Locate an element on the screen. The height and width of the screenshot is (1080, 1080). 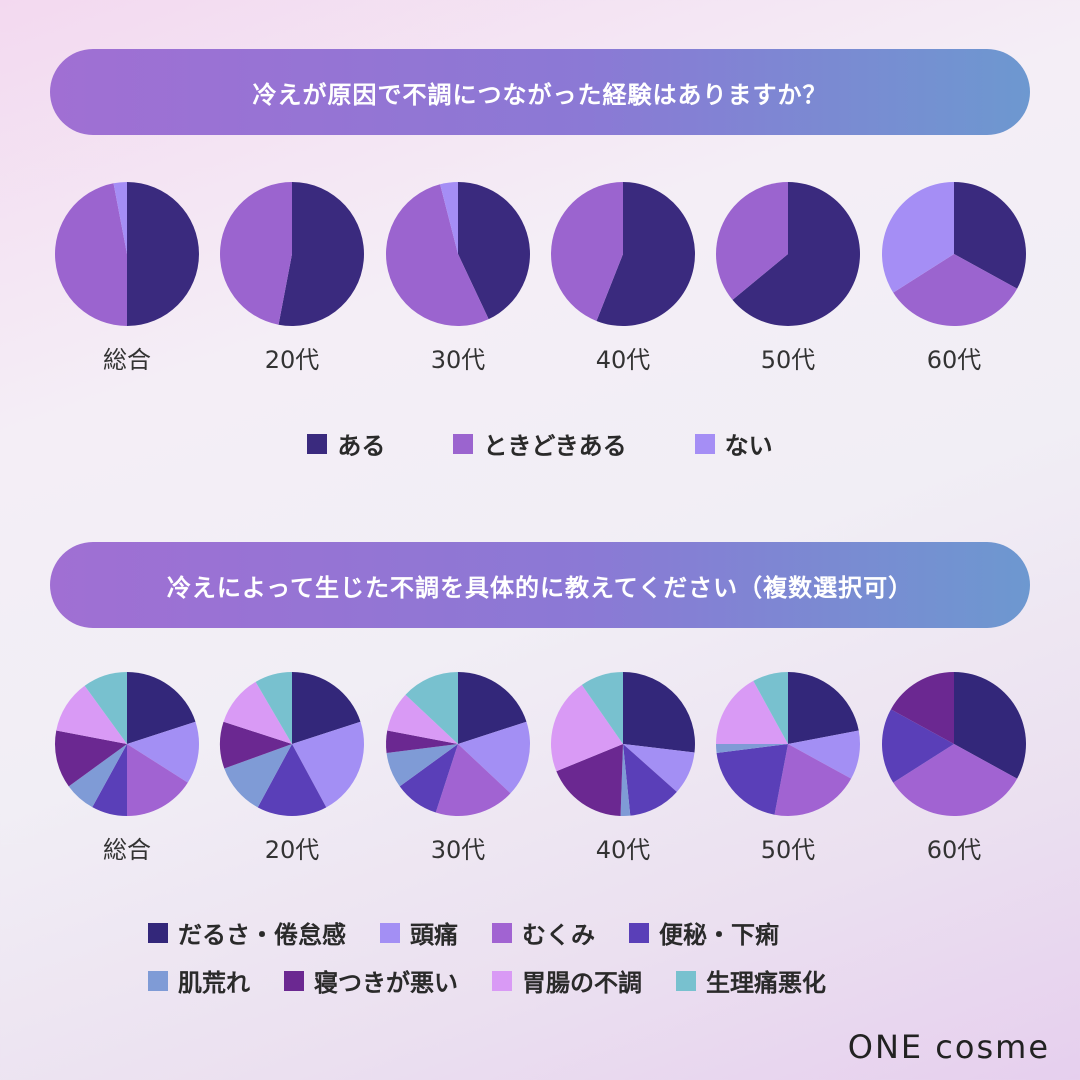
legend-item-nai: ない is located at coordinates (733, 443).